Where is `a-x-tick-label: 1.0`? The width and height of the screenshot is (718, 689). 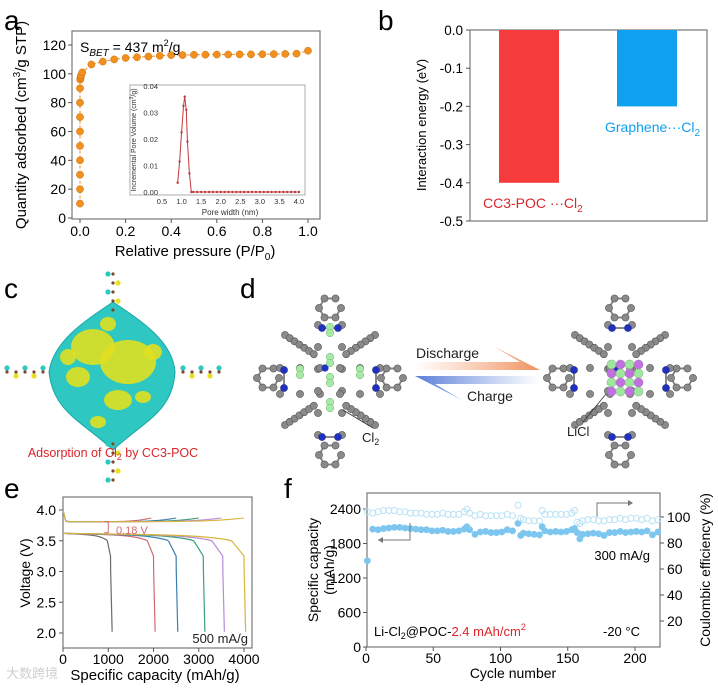 a-x-tick-label: 1.0 is located at coordinates (308, 231).